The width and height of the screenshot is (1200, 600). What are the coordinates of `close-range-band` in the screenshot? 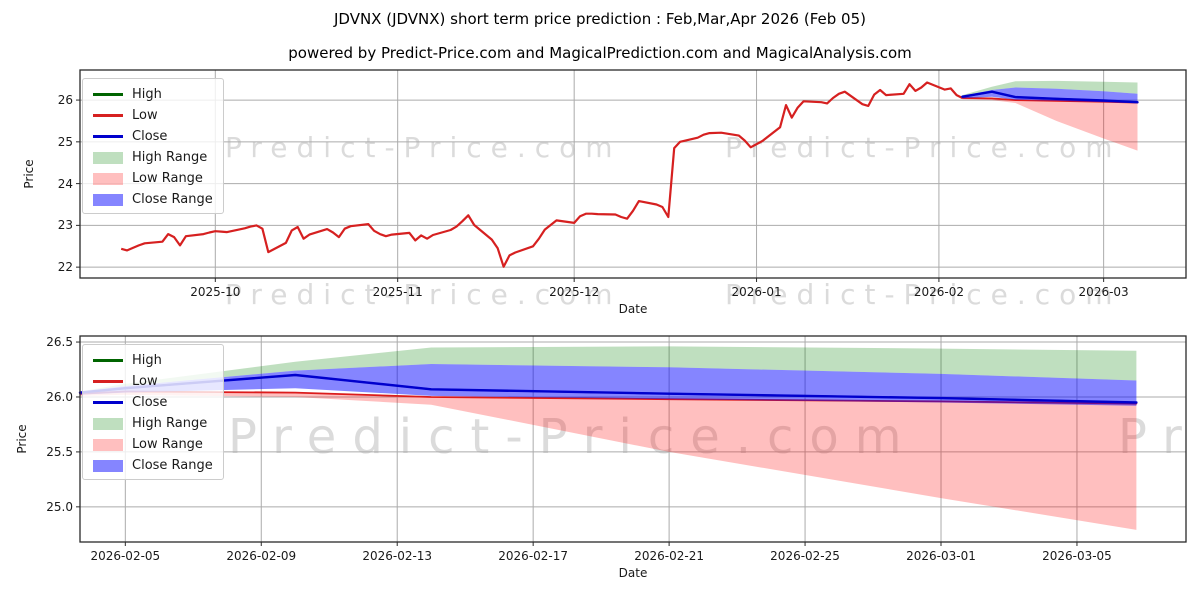 It's located at (608, 385).